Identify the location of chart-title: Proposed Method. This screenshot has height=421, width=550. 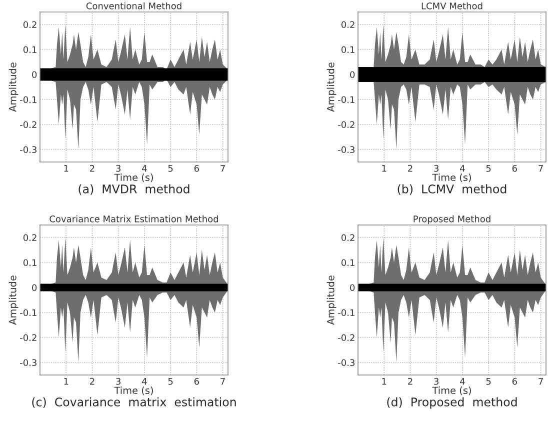
(452, 219).